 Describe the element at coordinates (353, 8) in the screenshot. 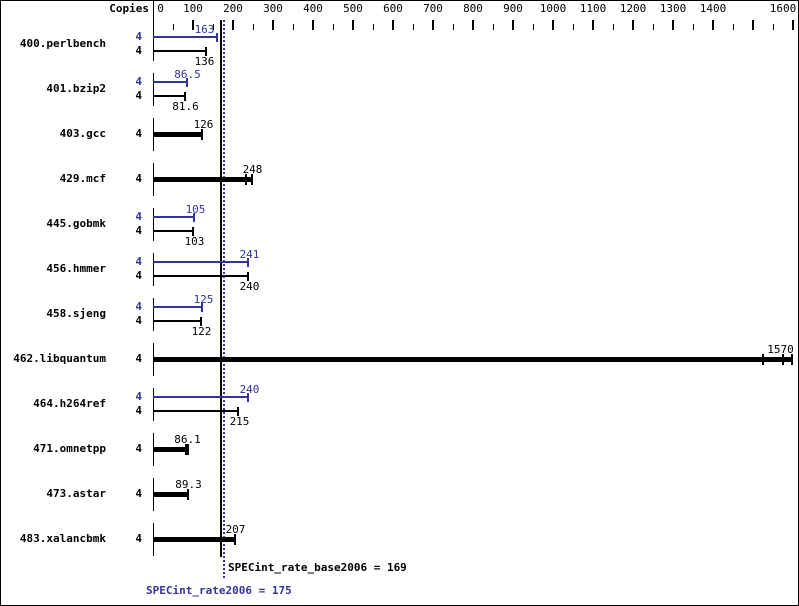

I see `x-axis-label: 500` at that location.